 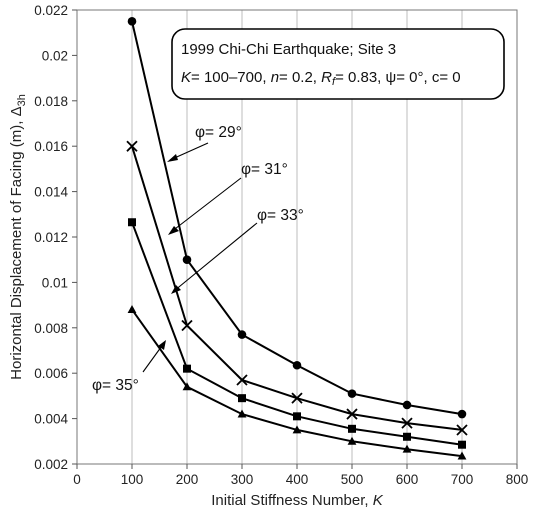 I want to click on y-tick-label: 0.016, so click(x=51, y=146).